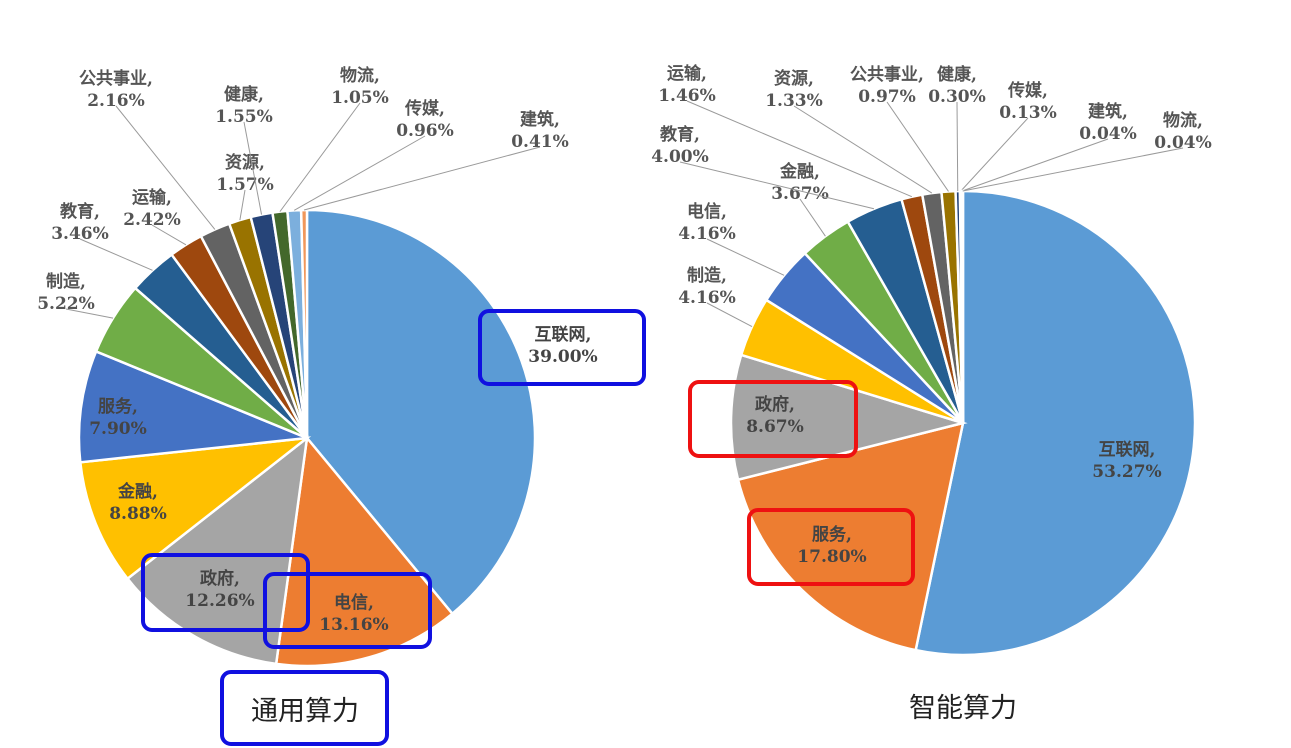 The width and height of the screenshot is (1291, 748). What do you see at coordinates (794, 101) in the screenshot?
I see `slice-value-resources: 1.33%` at bounding box center [794, 101].